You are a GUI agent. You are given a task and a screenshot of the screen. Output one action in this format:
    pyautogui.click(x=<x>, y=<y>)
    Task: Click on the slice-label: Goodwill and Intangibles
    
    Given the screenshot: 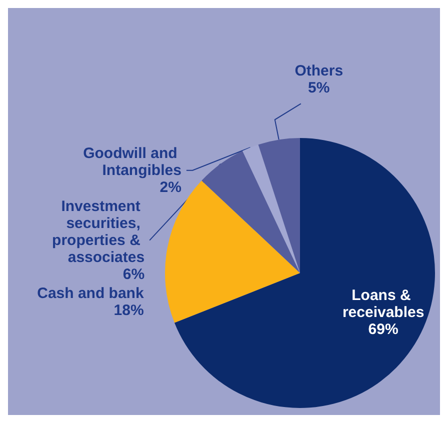 What is the action you would take?
    pyautogui.click(x=132, y=161)
    